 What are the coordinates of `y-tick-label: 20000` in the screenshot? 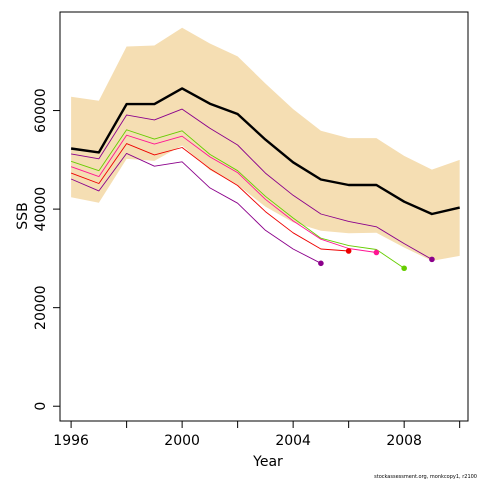 It's located at (41, 307).